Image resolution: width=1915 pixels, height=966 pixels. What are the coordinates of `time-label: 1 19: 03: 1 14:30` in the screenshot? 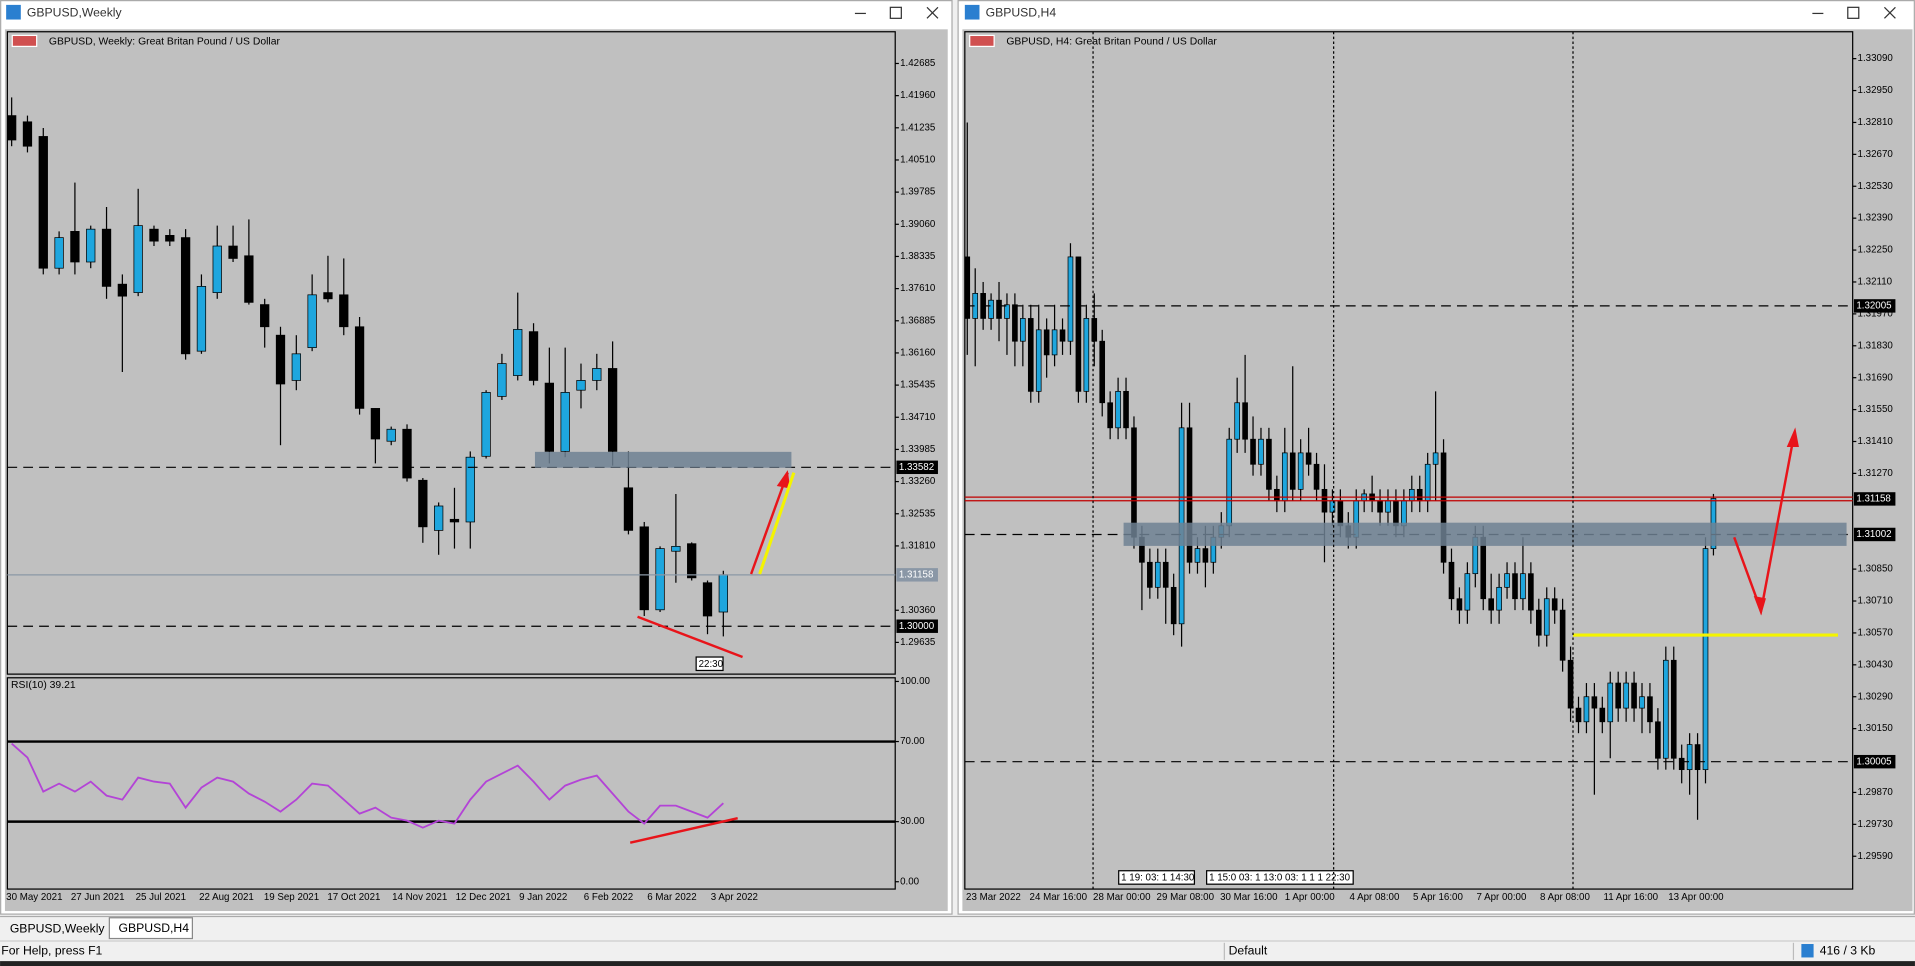 It's located at (1158, 878).